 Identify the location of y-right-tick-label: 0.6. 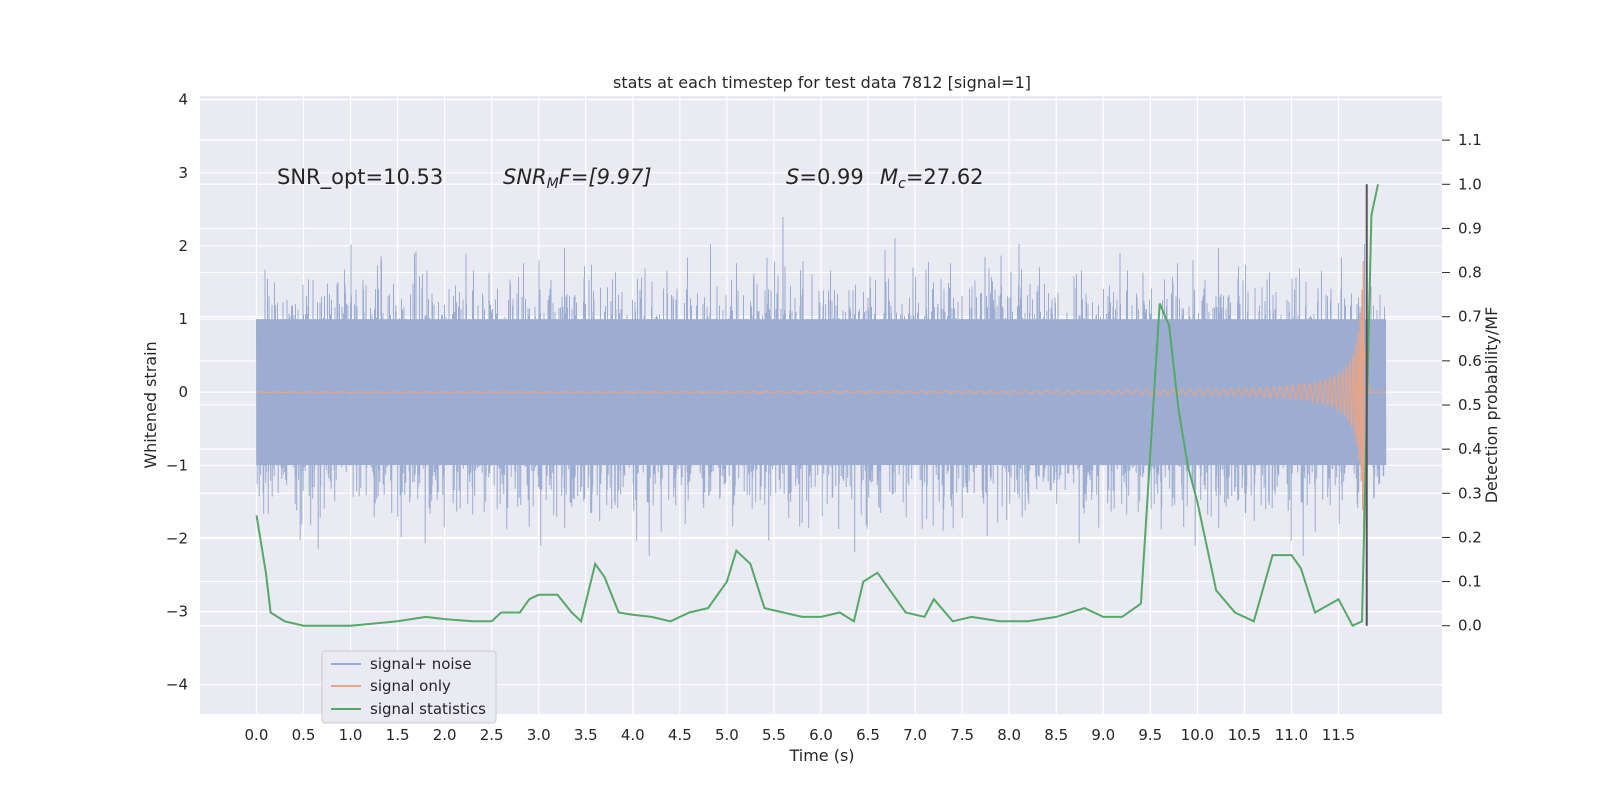
(1470, 361).